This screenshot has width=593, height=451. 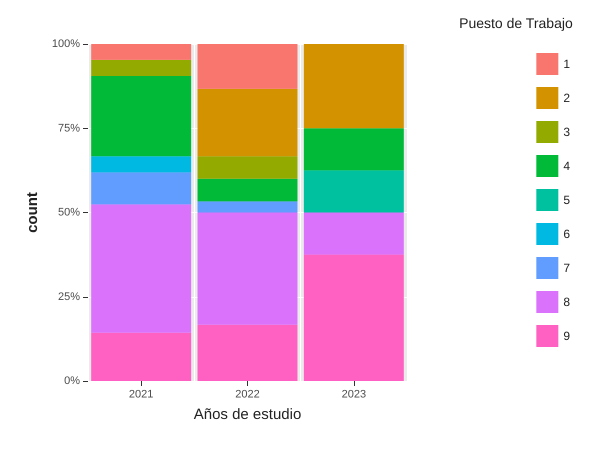 What do you see at coordinates (69, 128) in the screenshot?
I see `y-tick-label: 75%` at bounding box center [69, 128].